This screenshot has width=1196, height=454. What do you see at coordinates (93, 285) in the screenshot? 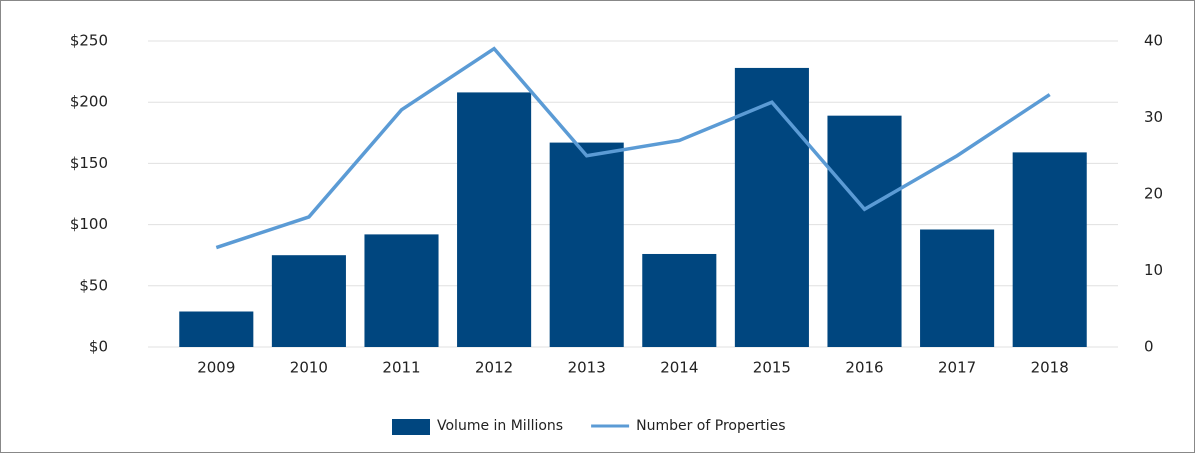
I see `y-tick-label: $50` at bounding box center [93, 285].